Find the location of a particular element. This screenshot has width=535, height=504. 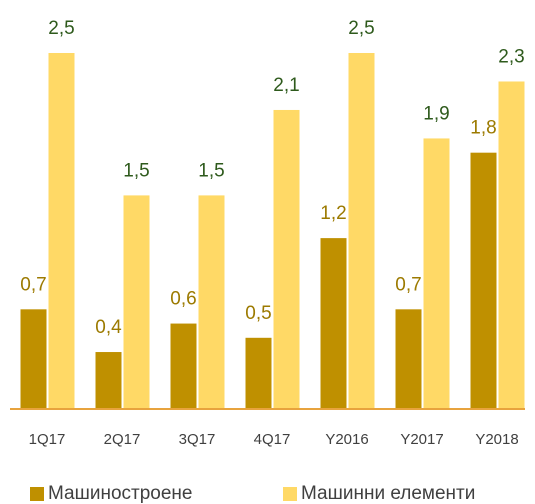

value-label: 2,1 is located at coordinates (286, 85).